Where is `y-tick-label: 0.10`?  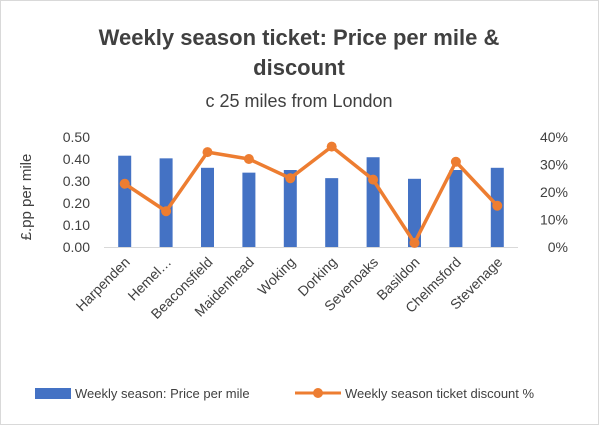
y-tick-label: 0.10 is located at coordinates (76, 225).